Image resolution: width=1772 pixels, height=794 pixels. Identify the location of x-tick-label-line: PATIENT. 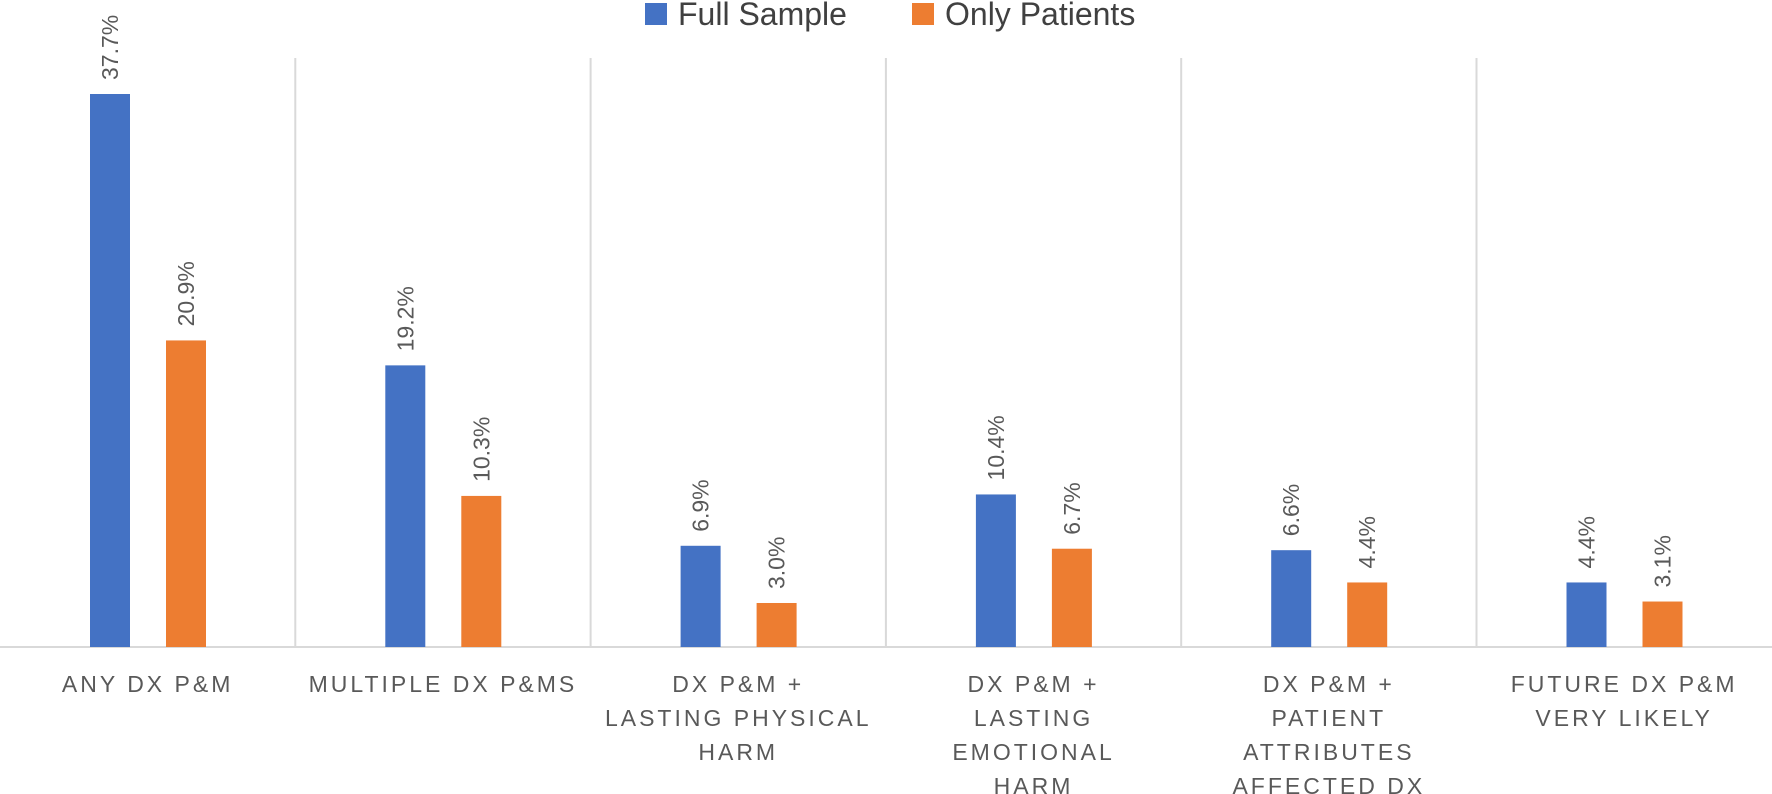
(1328, 718).